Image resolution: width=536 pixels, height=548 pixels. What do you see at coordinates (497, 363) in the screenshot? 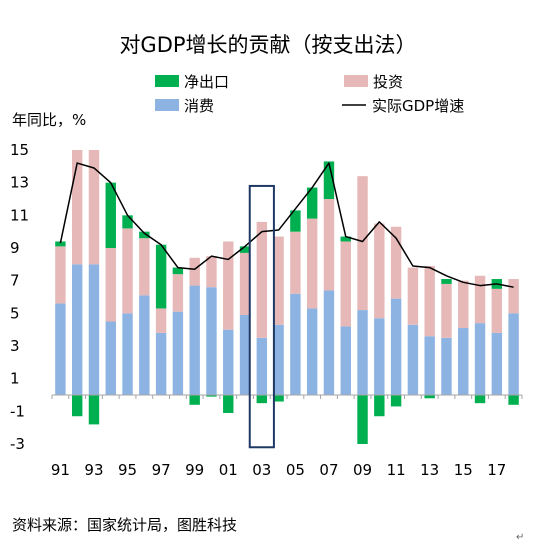
I see `bar-consumption-2017` at bounding box center [497, 363].